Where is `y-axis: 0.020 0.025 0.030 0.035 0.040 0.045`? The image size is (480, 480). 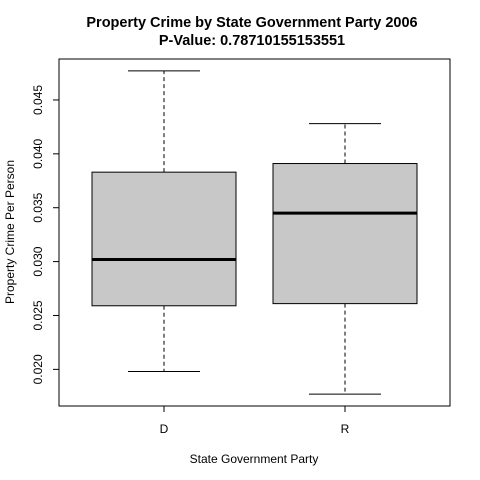
y-axis: 0.020 0.025 0.030 0.035 0.040 0.045 is located at coordinates (45, 235).